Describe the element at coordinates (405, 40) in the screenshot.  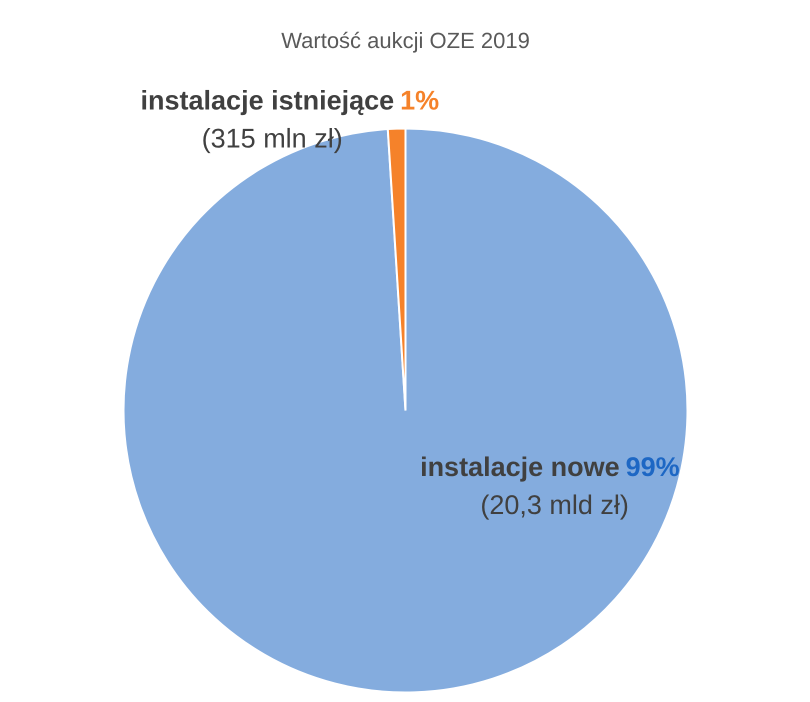
I see `chart-title: Wartość aukcji OZE 2019` at that location.